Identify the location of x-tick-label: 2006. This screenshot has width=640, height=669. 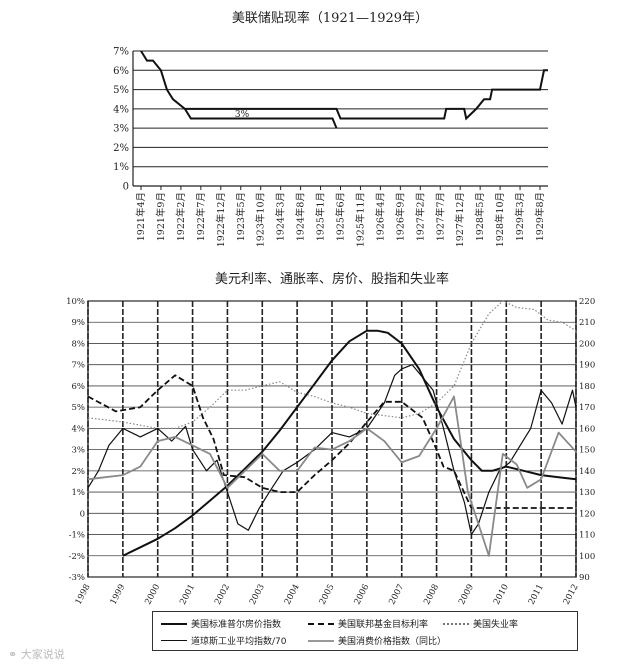
(362, 595).